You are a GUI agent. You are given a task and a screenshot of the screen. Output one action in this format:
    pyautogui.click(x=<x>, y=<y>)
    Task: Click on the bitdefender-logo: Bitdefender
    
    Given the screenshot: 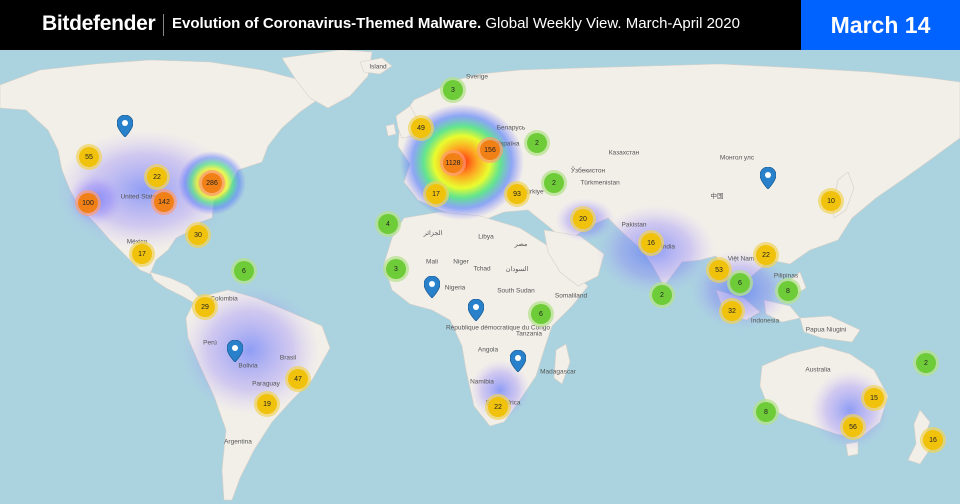 What is the action you would take?
    pyautogui.click(x=99, y=23)
    